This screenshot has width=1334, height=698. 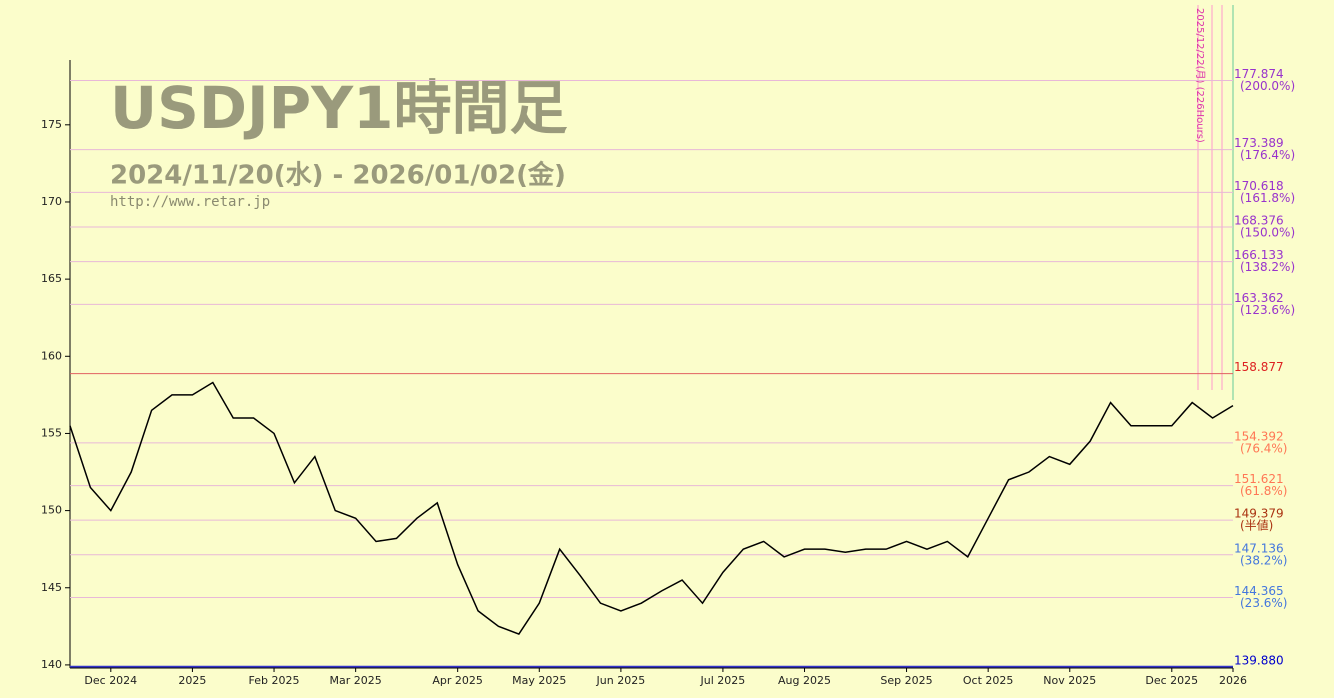 I want to click on level-label: 170.618, so click(x=1259, y=186).